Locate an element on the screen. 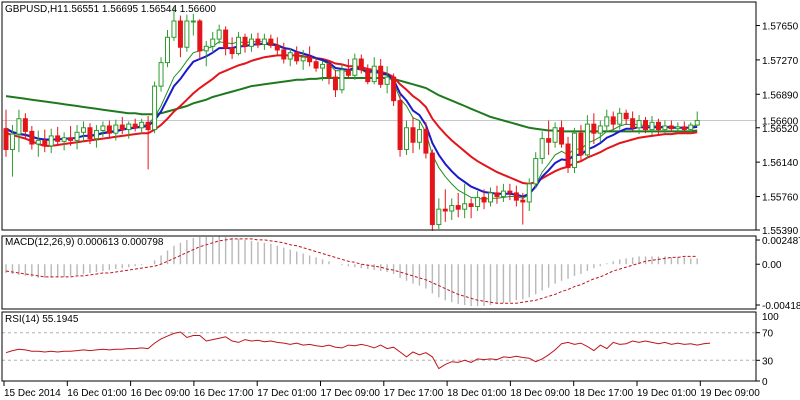 The image size is (800, 400). time-tick-label: 16 Dec 17:00 is located at coordinates (224, 393).